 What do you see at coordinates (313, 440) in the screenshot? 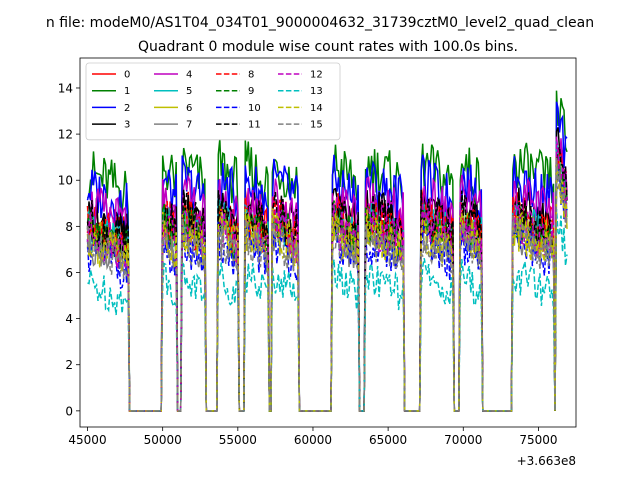
I see `x-tick-label: 60000` at bounding box center [313, 440].